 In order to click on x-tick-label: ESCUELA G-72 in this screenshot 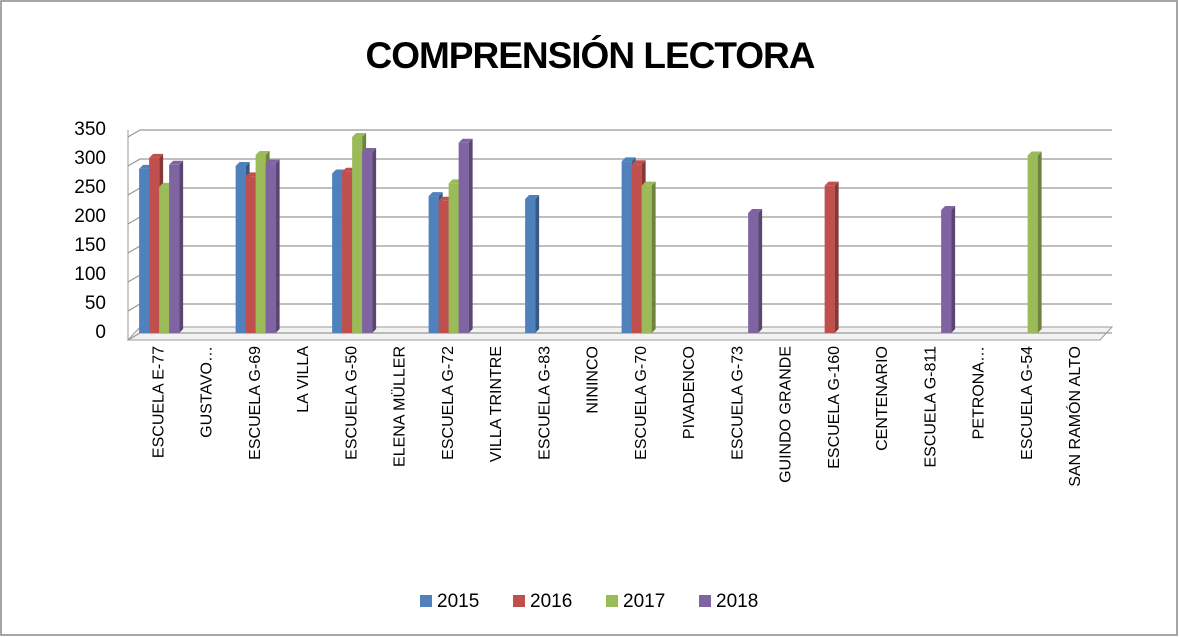, I will do `click(448, 403)`.